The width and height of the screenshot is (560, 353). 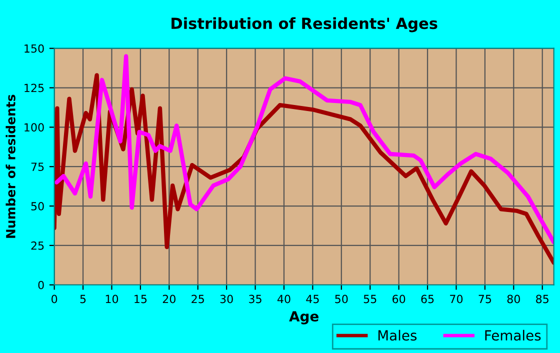 I want to click on x-tick-label: 30, so click(x=226, y=299).